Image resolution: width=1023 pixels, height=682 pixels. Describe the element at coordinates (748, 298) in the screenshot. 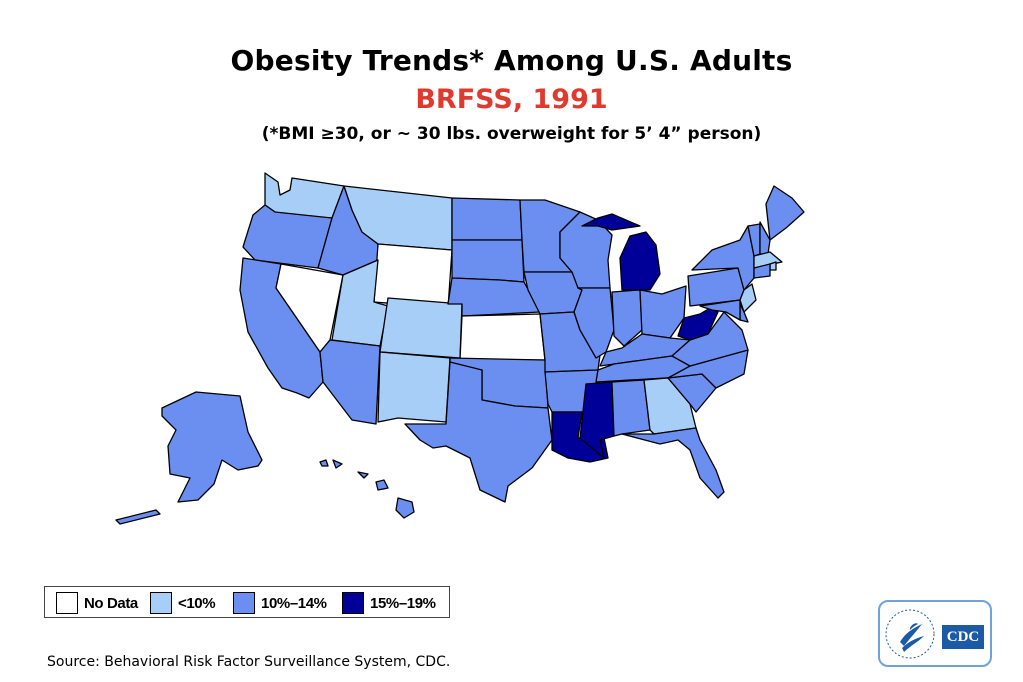

I see `state-NJ` at that location.